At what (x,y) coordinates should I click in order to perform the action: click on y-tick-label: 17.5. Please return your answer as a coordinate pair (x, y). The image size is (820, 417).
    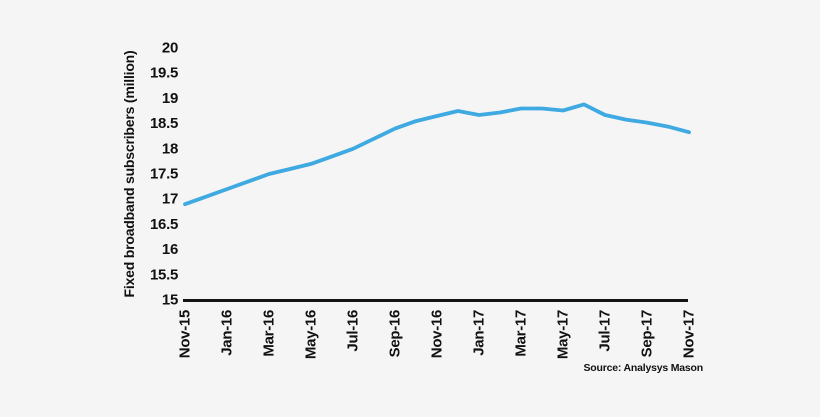
    Looking at the image, I should click on (164, 174).